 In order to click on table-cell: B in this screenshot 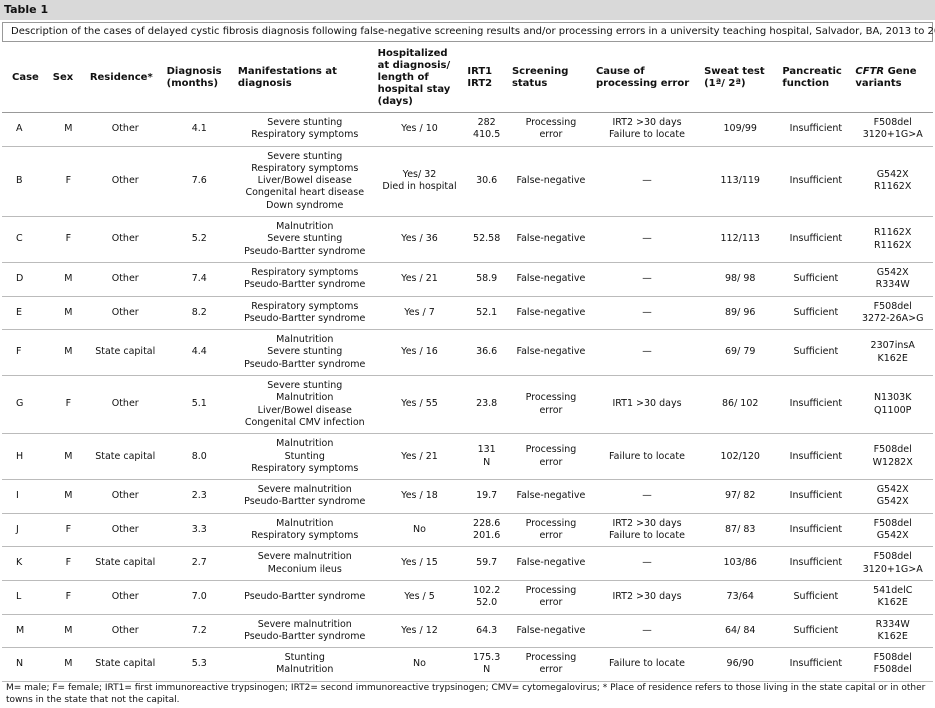, I will do `click(26, 182)`.